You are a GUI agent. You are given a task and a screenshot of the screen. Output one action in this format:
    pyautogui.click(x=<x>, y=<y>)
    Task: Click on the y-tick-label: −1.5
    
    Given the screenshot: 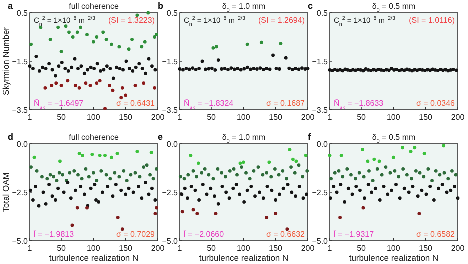 What is the action you would take?
    pyautogui.click(x=320, y=62)
    